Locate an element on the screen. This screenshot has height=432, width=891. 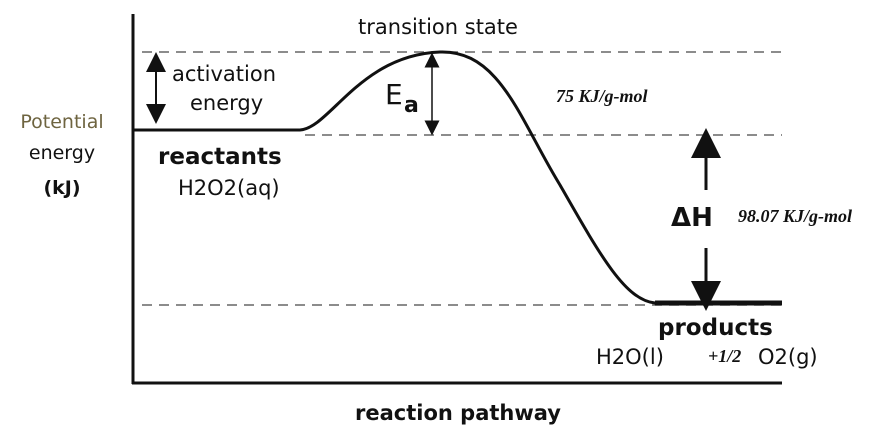
activation-label: activation is located at coordinates (224, 74).